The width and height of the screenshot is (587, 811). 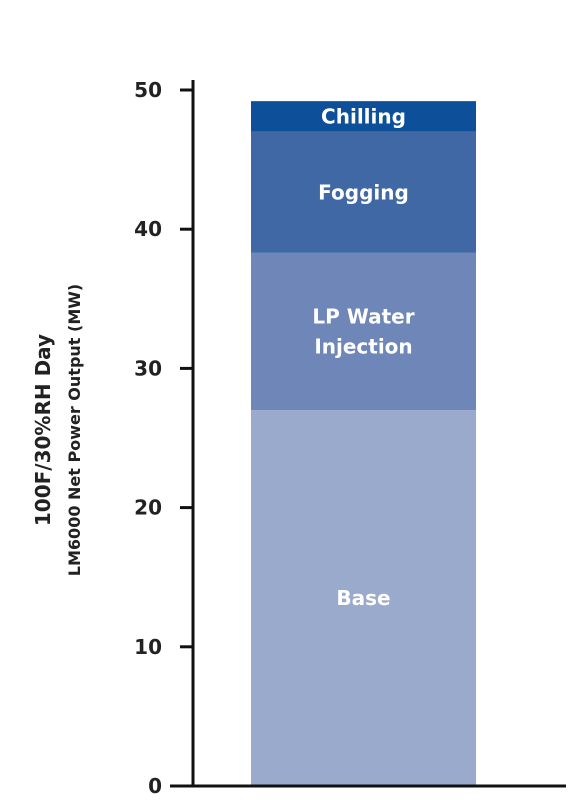 What do you see at coordinates (363, 347) in the screenshot?
I see `segment-label-lp-water-injection-line2: Injection` at bounding box center [363, 347].